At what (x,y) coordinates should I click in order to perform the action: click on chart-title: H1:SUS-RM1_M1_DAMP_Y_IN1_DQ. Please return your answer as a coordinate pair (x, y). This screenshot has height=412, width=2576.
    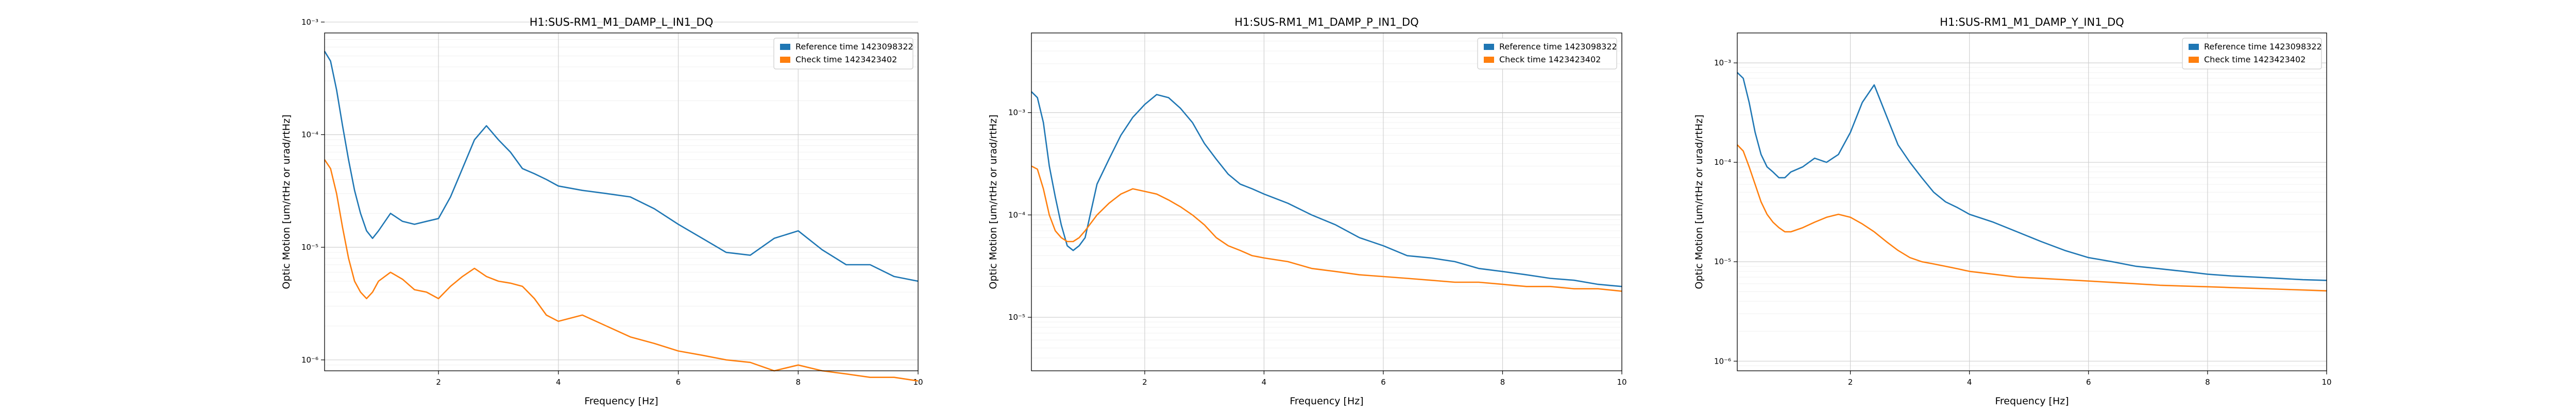
    Looking at the image, I should click on (2032, 22).